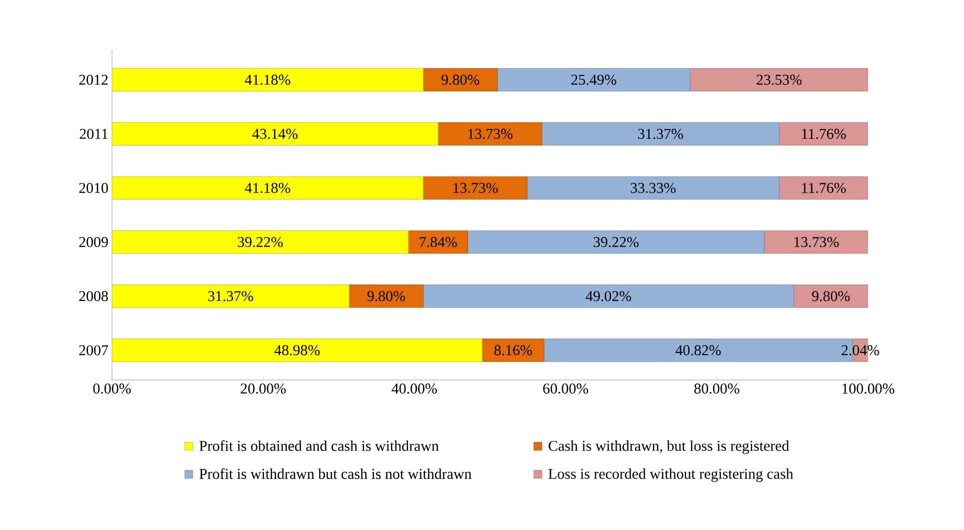 This screenshot has height=530, width=964. I want to click on x-tick-label: 100.00%, so click(868, 389).